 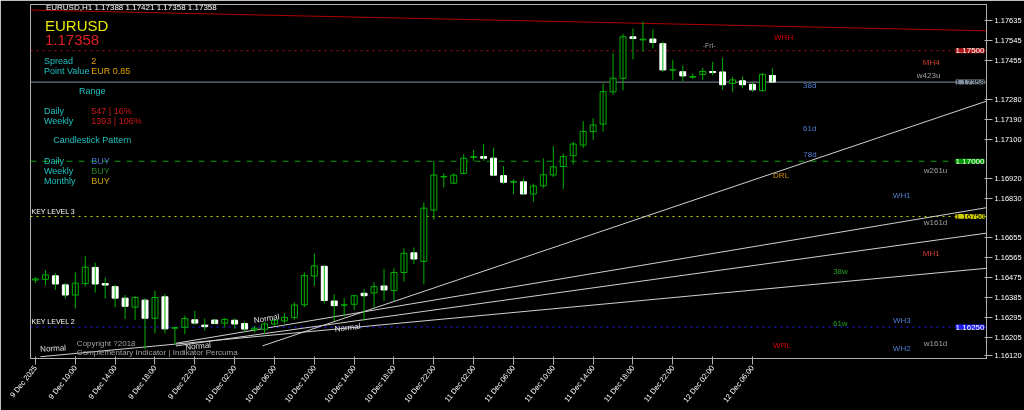 What do you see at coordinates (111, 111) in the screenshot?
I see `annotation: 547 | 16%` at bounding box center [111, 111].